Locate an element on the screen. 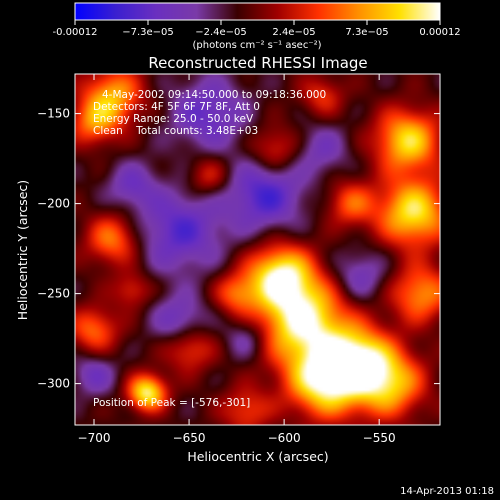 Image resolution: width=500 pixels, height=500 pixels. colorbar-gradient is located at coordinates (257, 11).